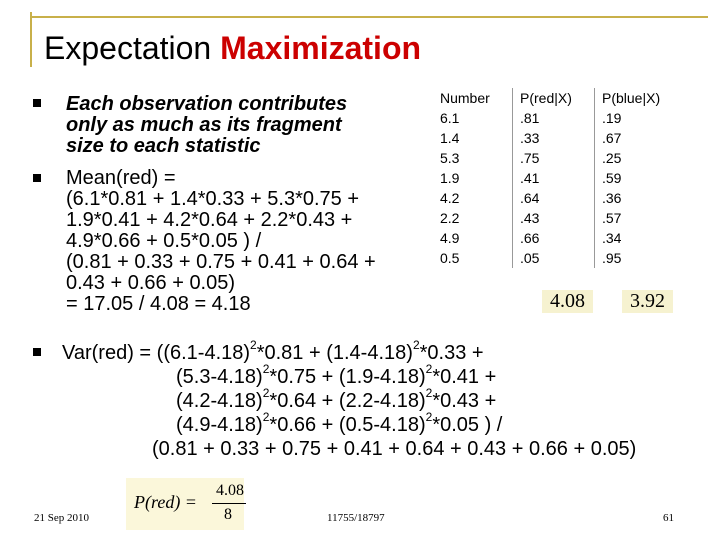  What do you see at coordinates (530, 138) in the screenshot?
I see `table-cell: .33` at bounding box center [530, 138].